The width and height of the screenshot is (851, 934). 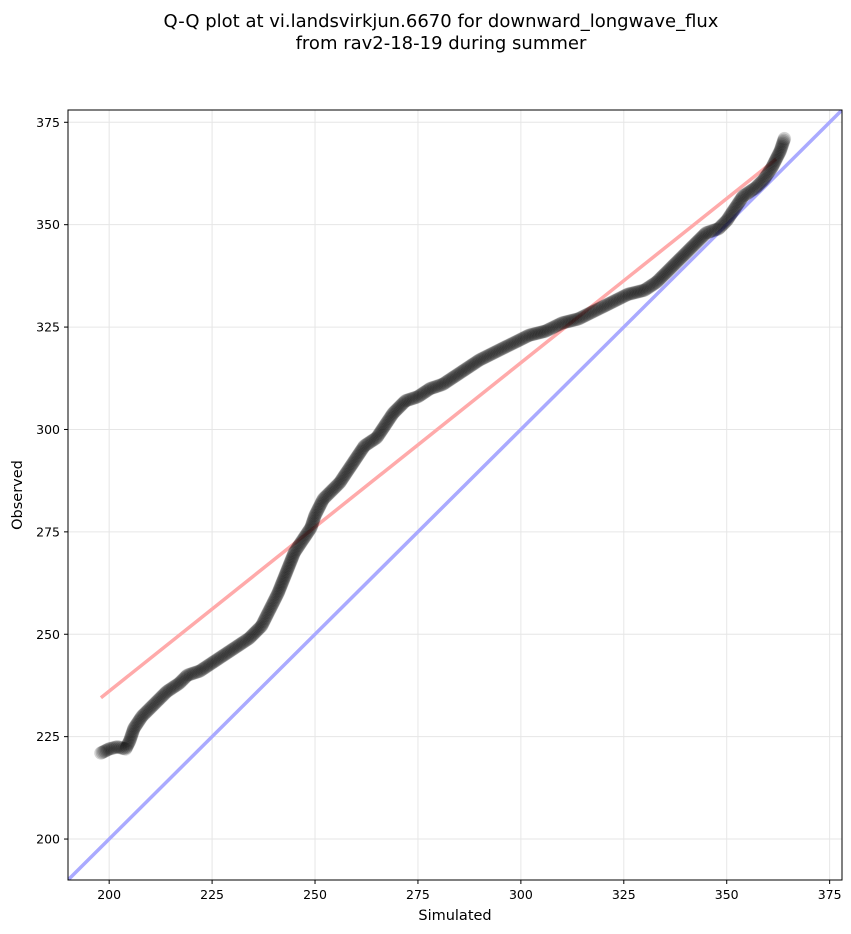 I want to click on y-axis-ticks: 200 225 250 275 300 325 350 375, so click(x=52, y=481).